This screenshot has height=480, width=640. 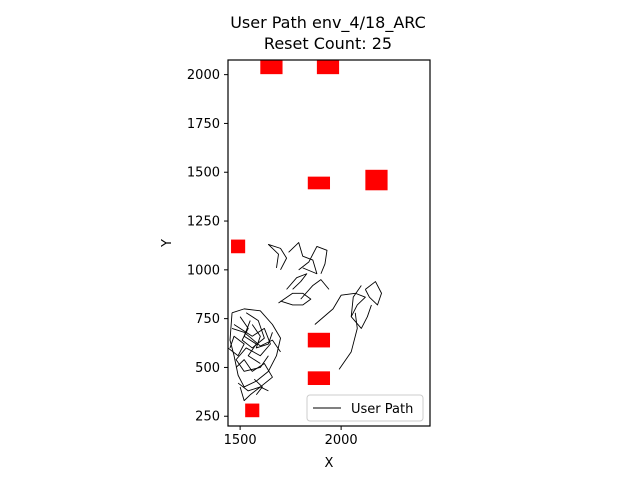 What do you see at coordinates (329, 463) in the screenshot?
I see `x-axis-label: X` at bounding box center [329, 463].